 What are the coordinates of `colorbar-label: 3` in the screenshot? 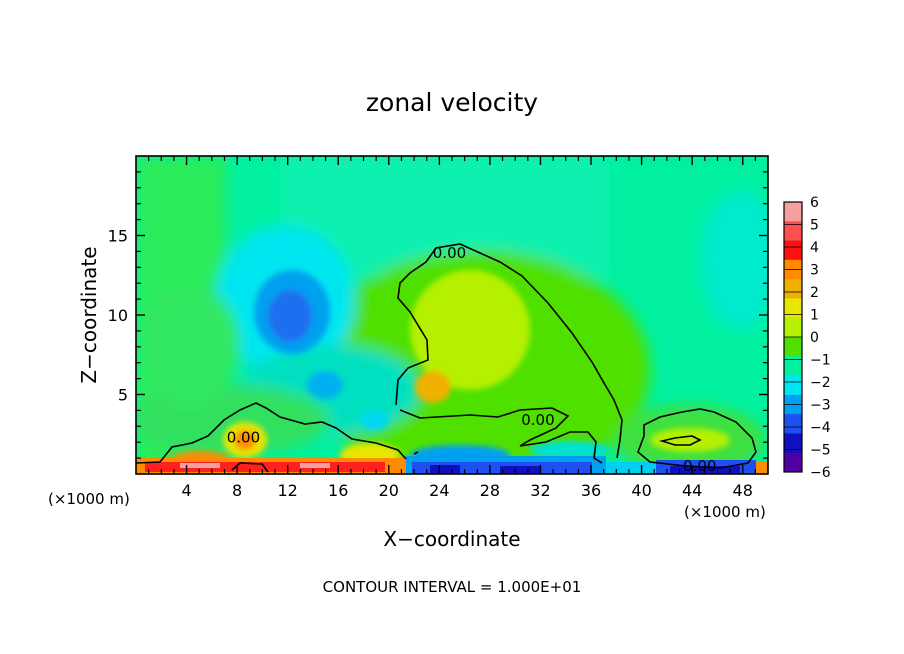 It's located at (814, 271).